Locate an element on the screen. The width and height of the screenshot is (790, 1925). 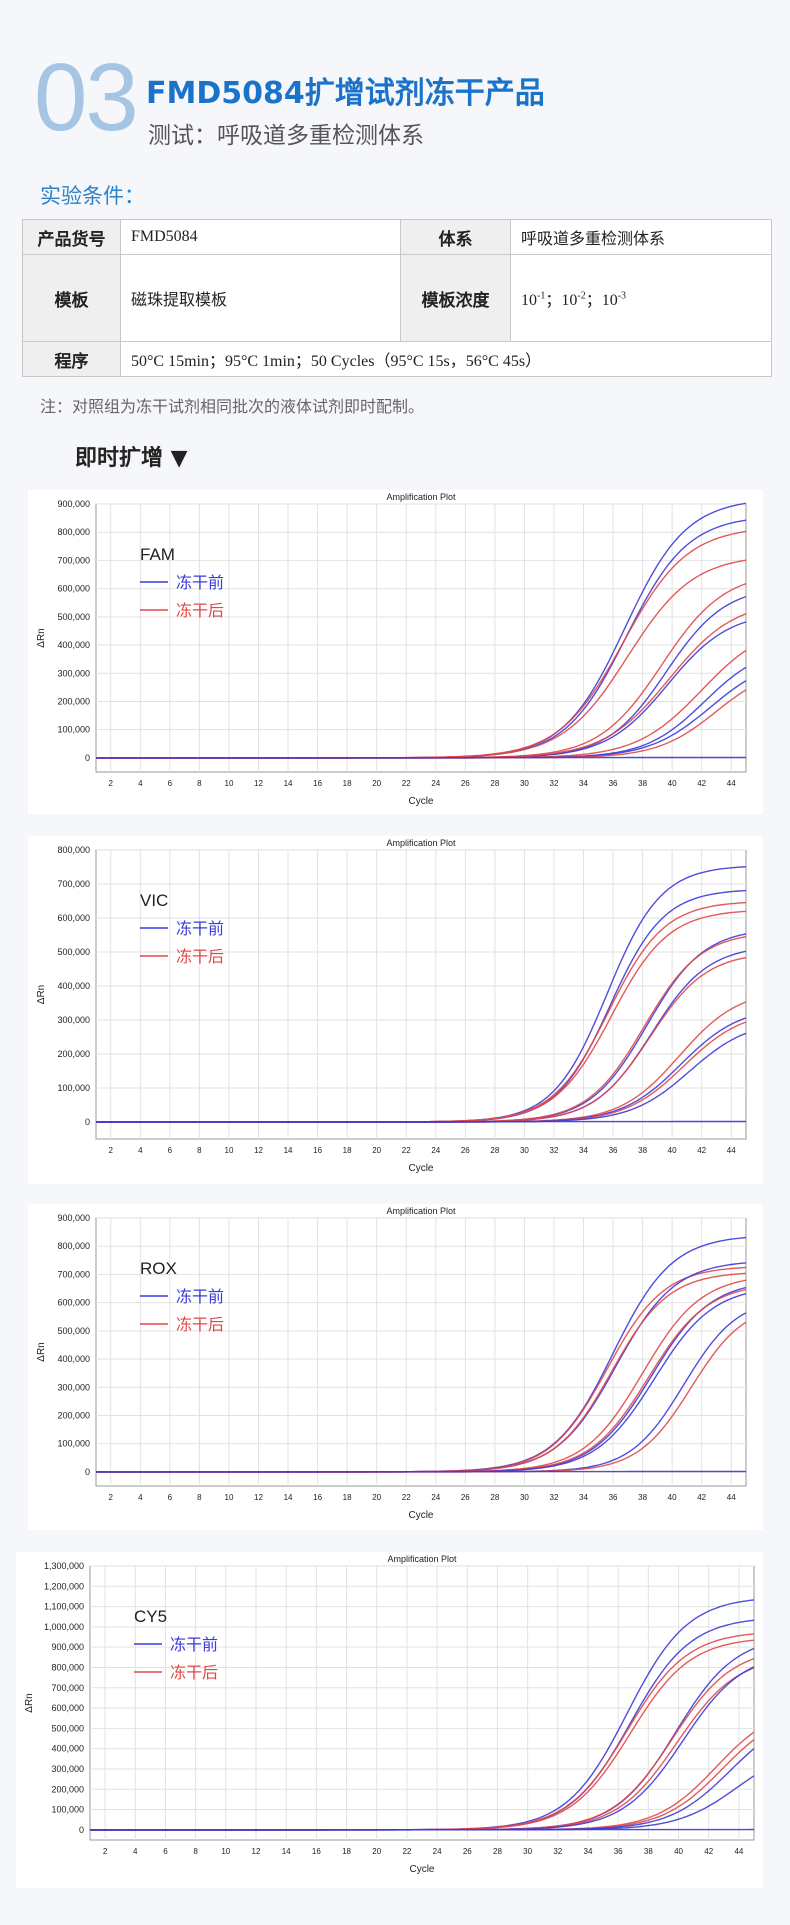
conditions-label: 实验条件： is located at coordinates (92, 196).